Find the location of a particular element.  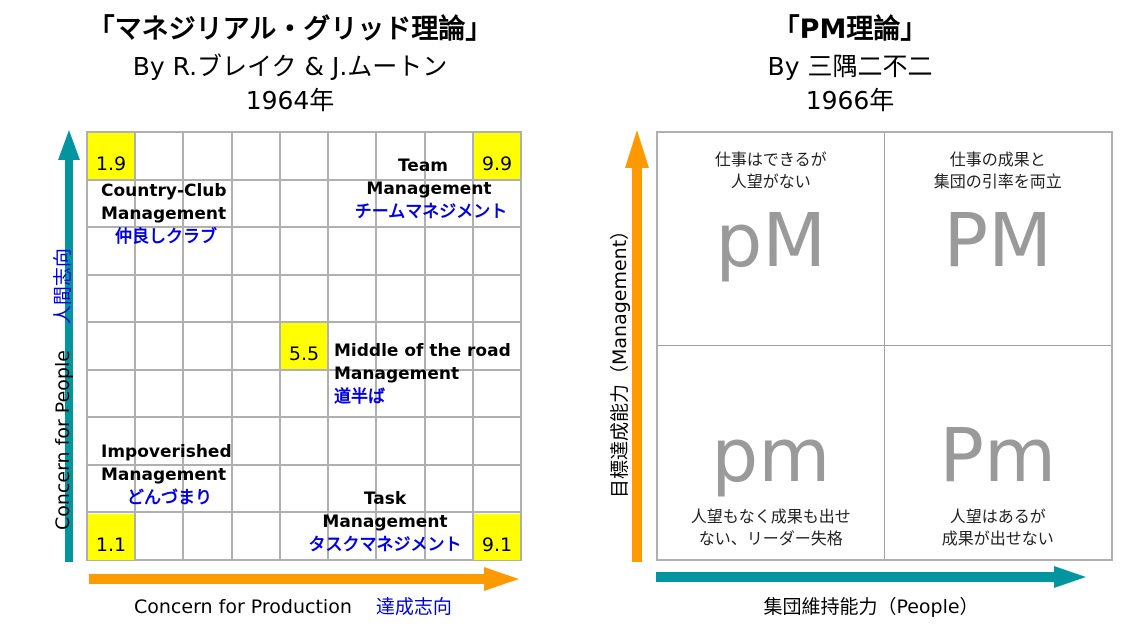

management-axis-arrow-icon is located at coordinates (637, 346).